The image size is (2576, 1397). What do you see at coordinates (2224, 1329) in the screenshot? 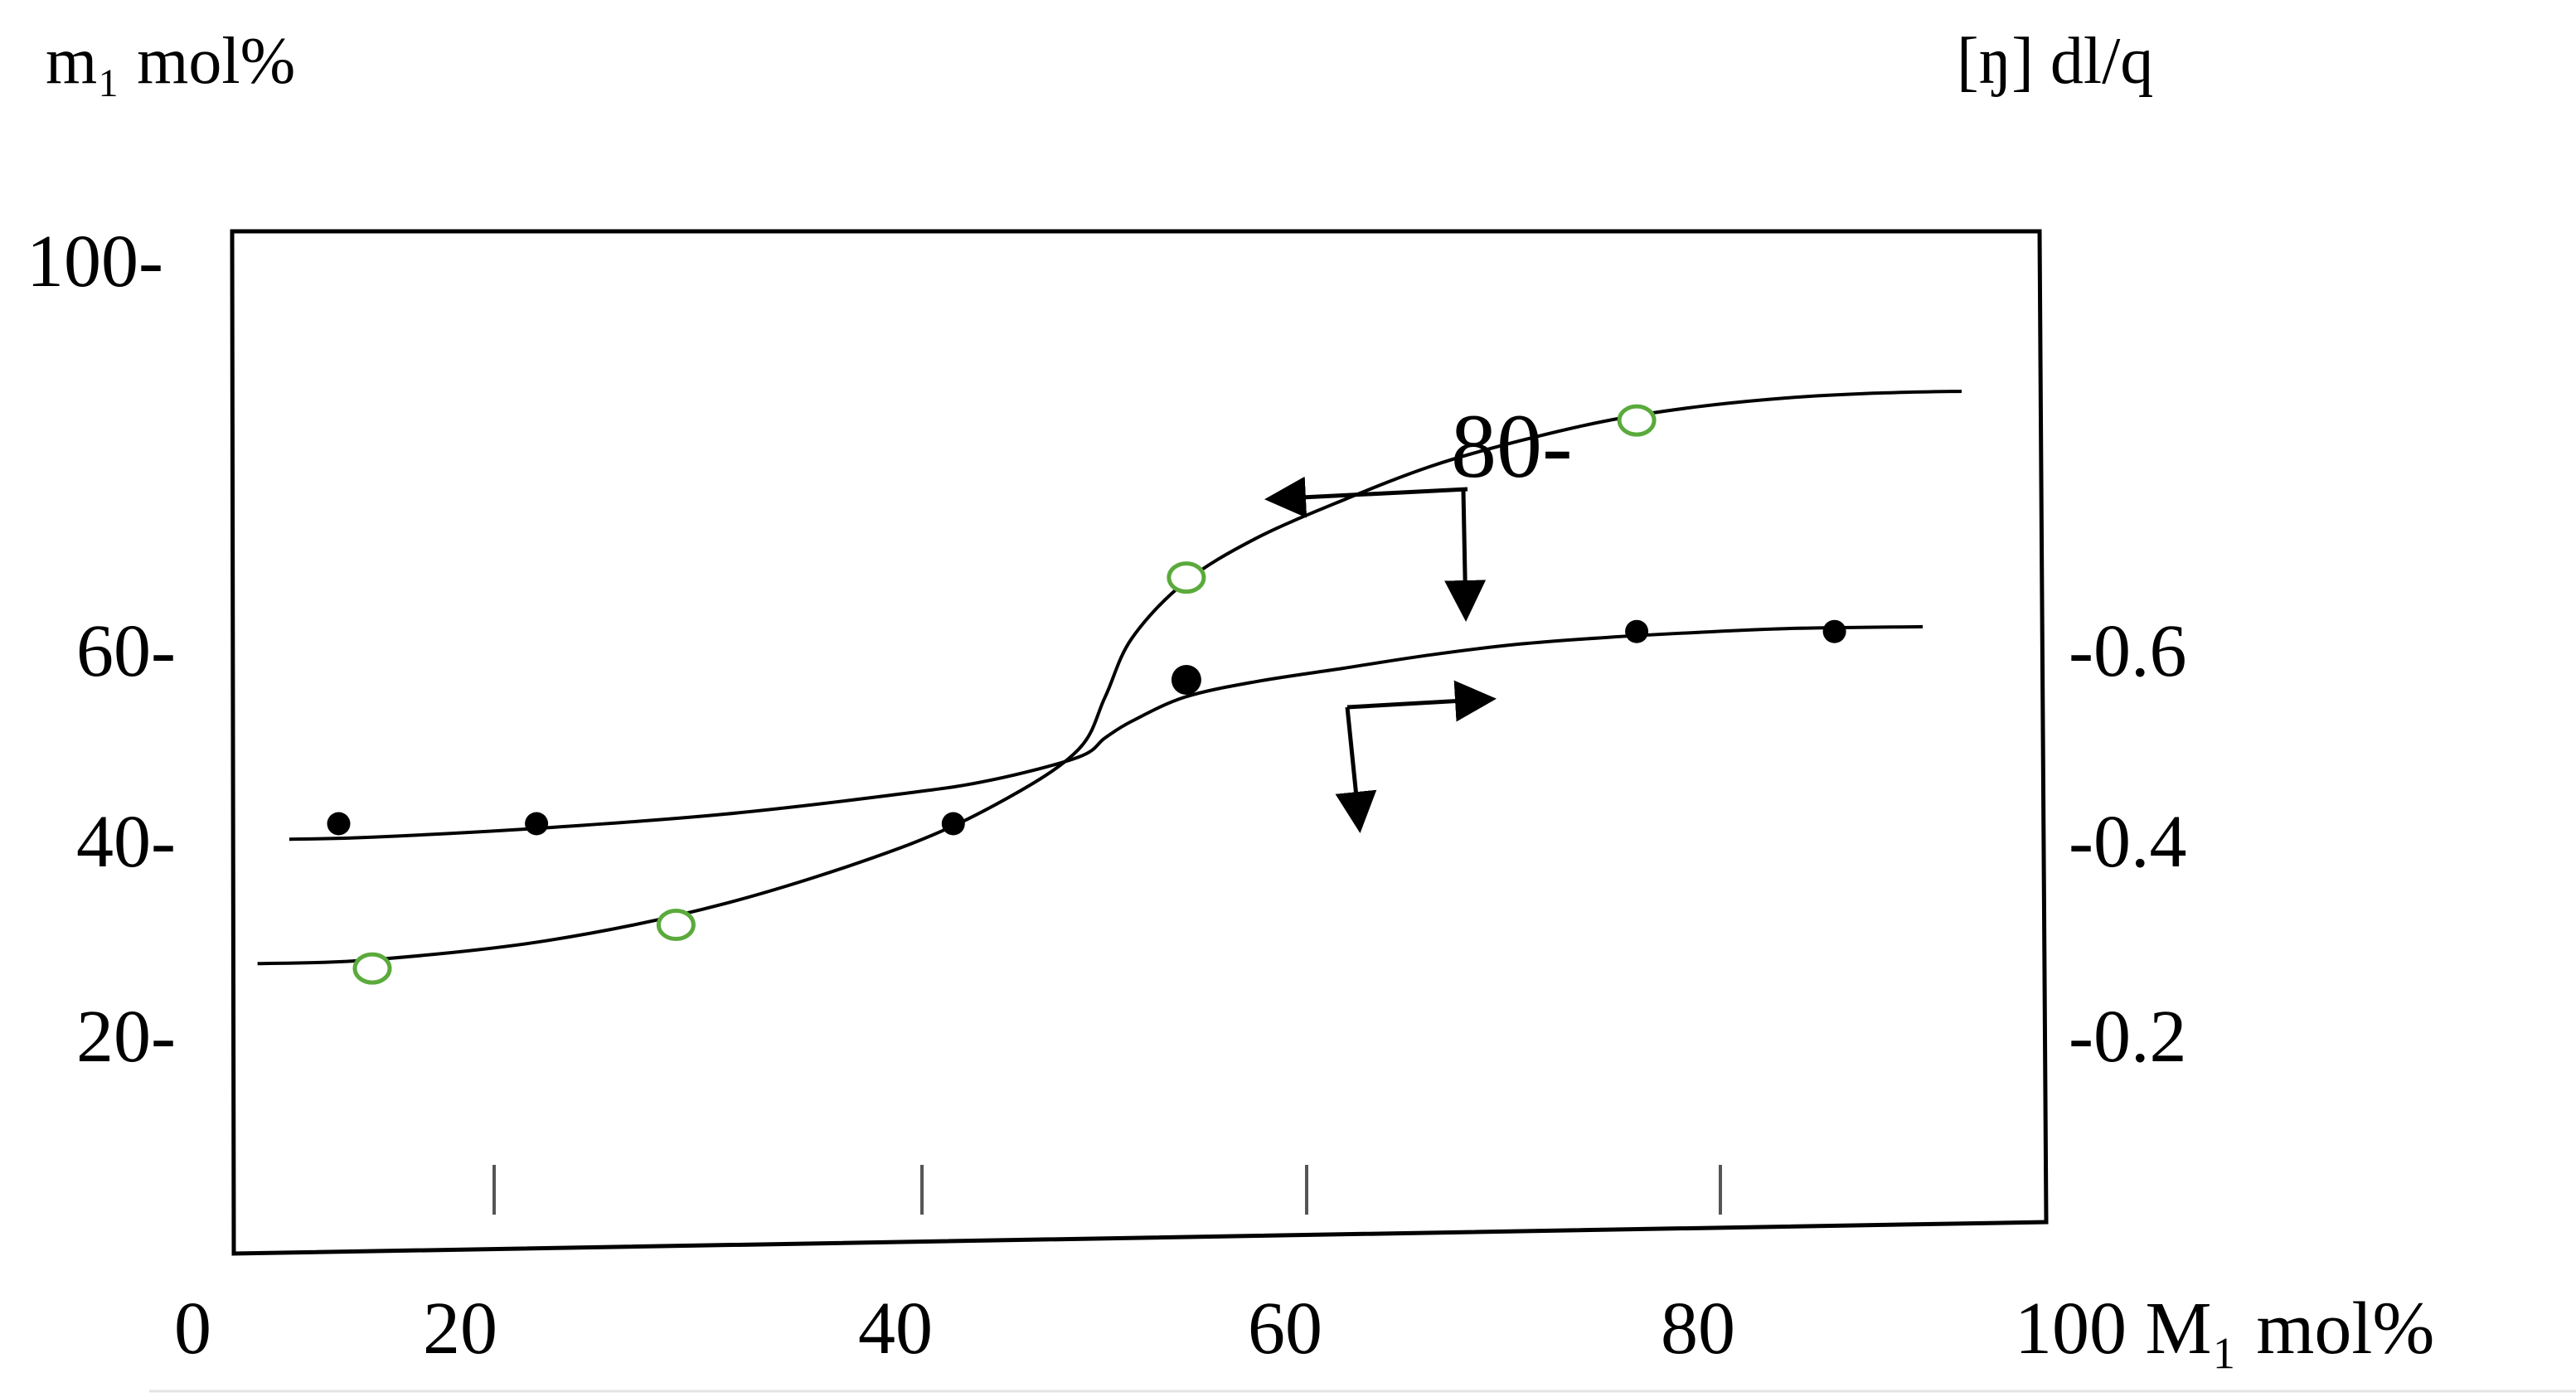
I see `x-axis-label: 100 M₁ mol%` at bounding box center [2224, 1329].